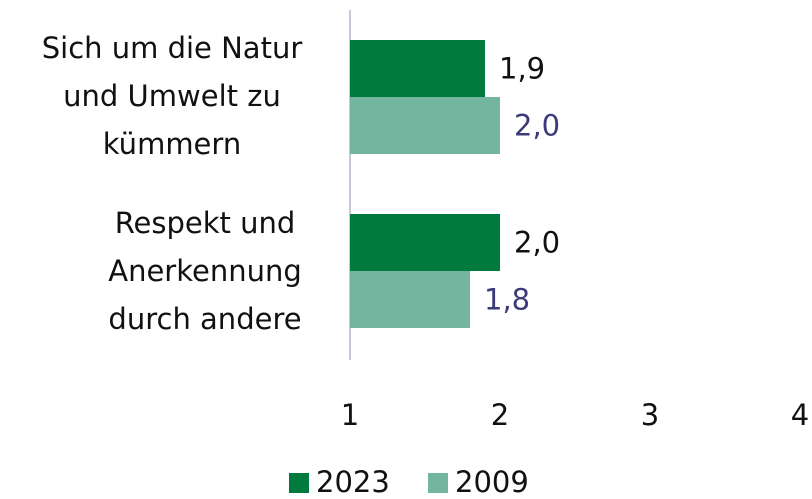 The width and height of the screenshot is (812, 499). I want to click on category-label: Sich um die Natur und Umwelt zu kümmern, so click(172, 96).